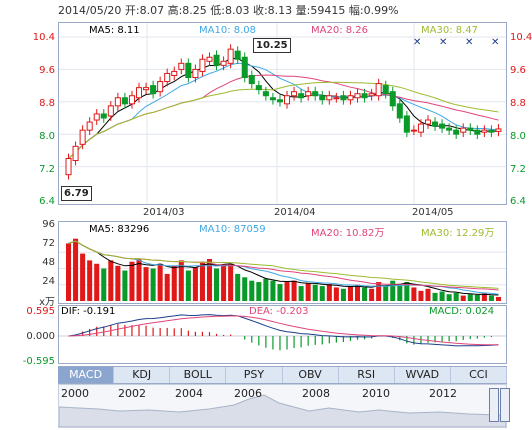 The image size is (532, 430). I want to click on tab-boll: BOLL, so click(198, 375).